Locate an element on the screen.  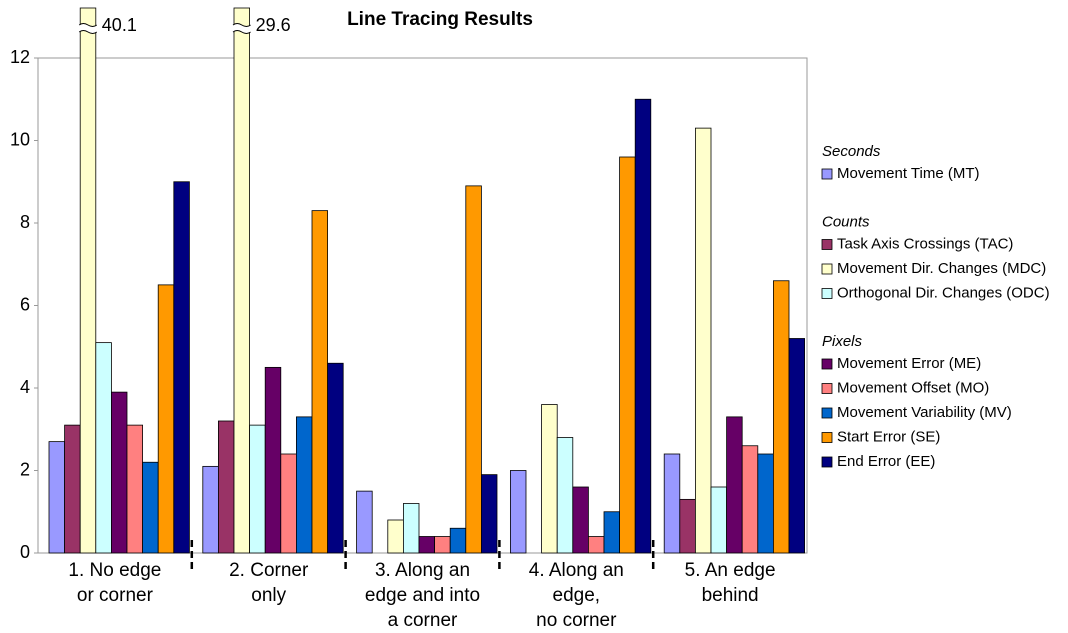
y-tick-label: 0 is located at coordinates (25, 552).